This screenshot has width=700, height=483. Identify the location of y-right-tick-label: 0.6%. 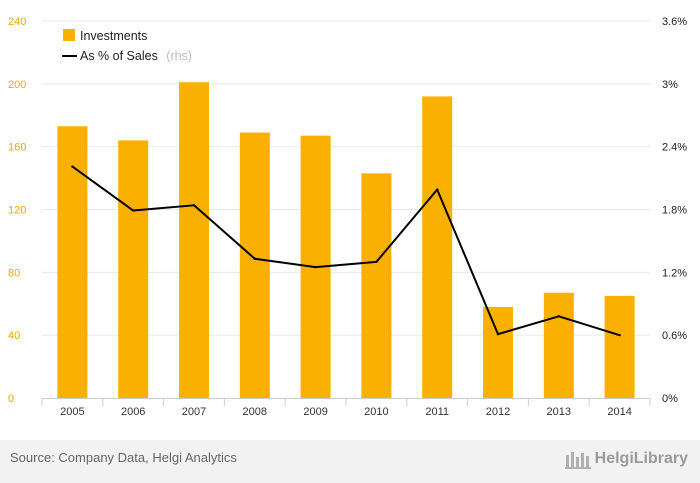
(674, 336).